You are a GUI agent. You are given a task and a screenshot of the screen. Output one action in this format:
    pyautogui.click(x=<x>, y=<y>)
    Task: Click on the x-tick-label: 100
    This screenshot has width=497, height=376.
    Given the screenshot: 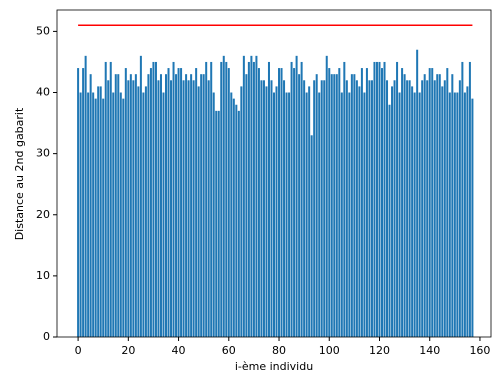 What is the action you would take?
    pyautogui.click(x=329, y=350)
    